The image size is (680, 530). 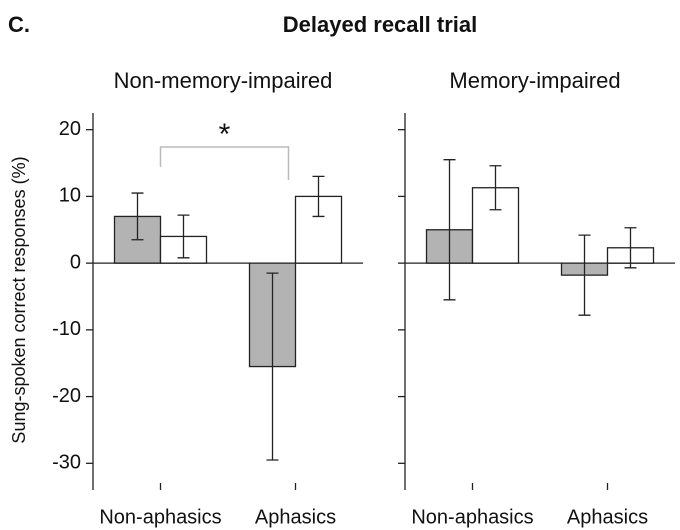 What do you see at coordinates (66, 329) in the screenshot?
I see `y-tick-label: -10` at bounding box center [66, 329].